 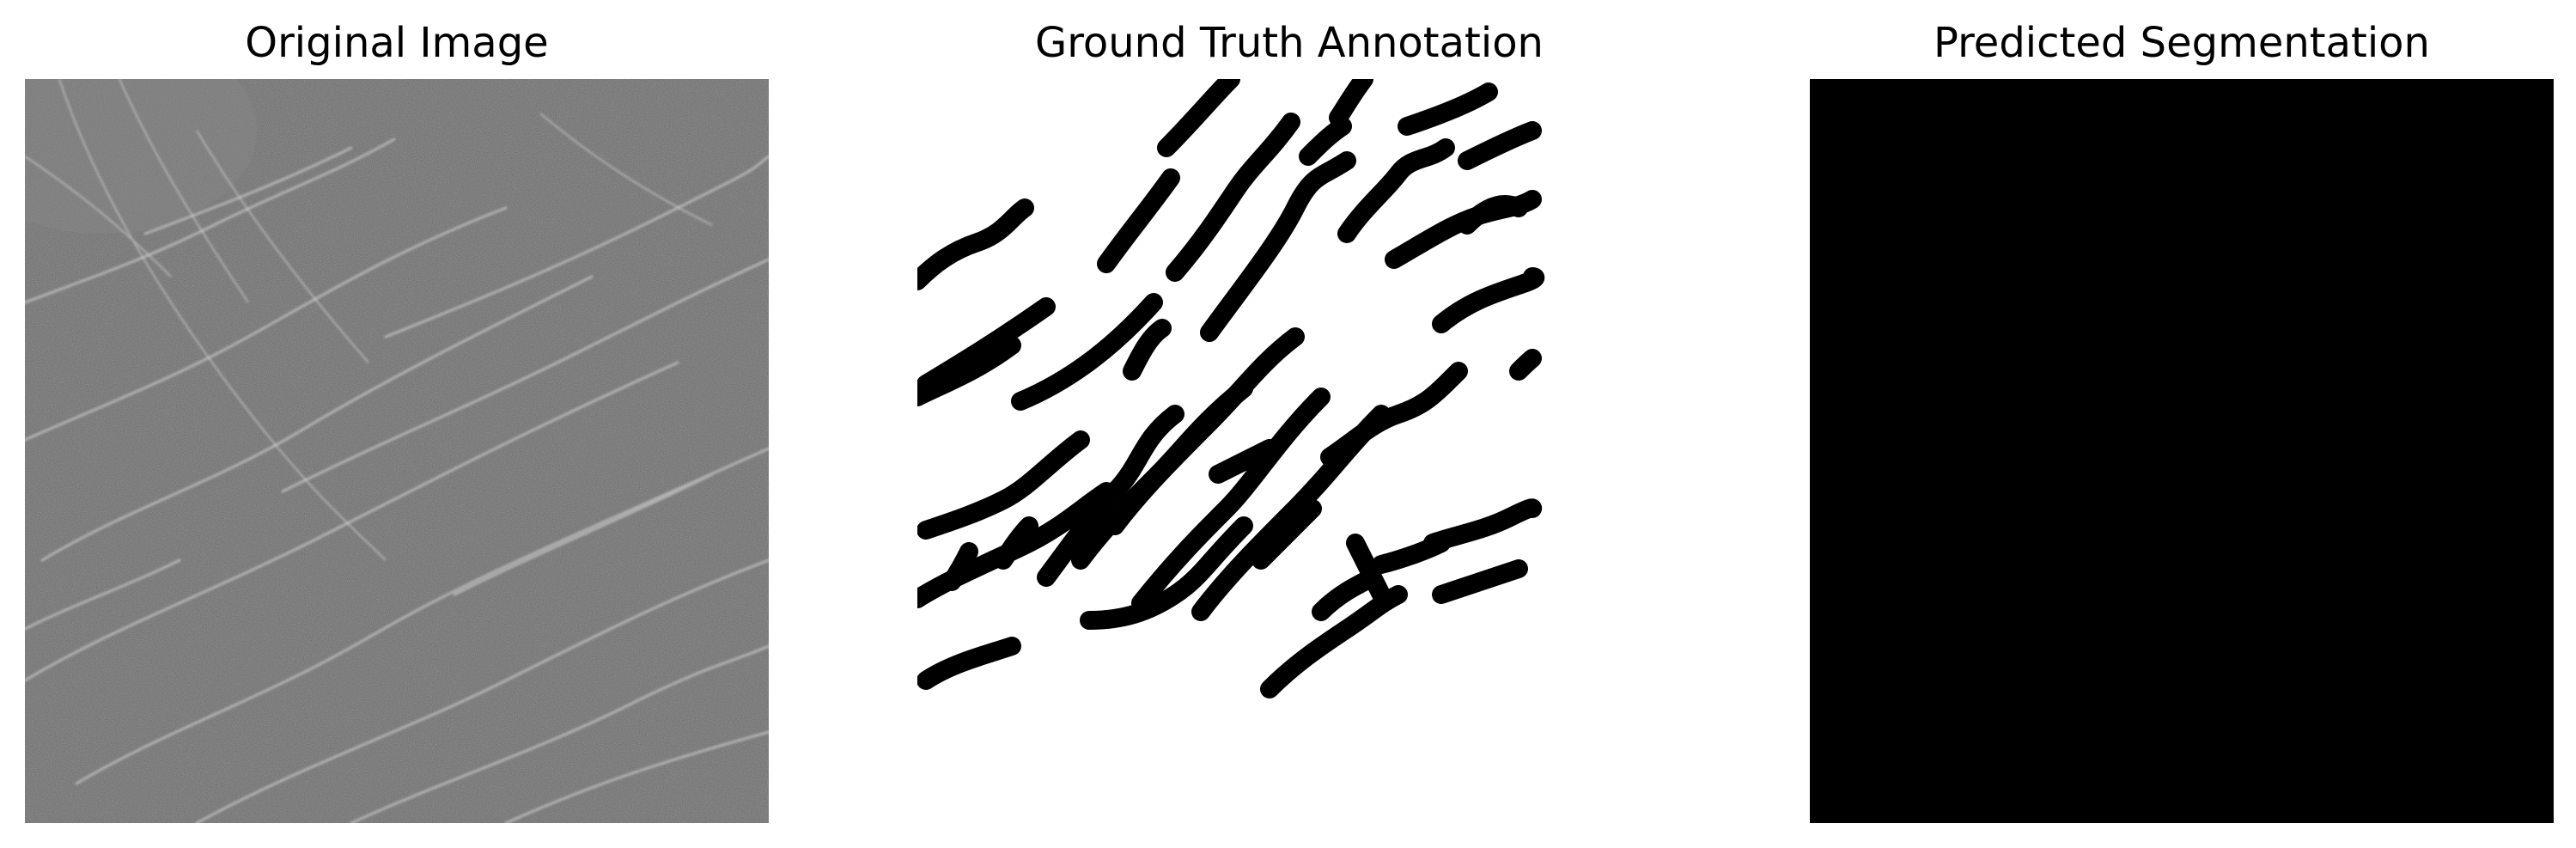 What do you see at coordinates (1289, 43) in the screenshot?
I see `ground-truth-title: Ground Truth Annotation` at bounding box center [1289, 43].